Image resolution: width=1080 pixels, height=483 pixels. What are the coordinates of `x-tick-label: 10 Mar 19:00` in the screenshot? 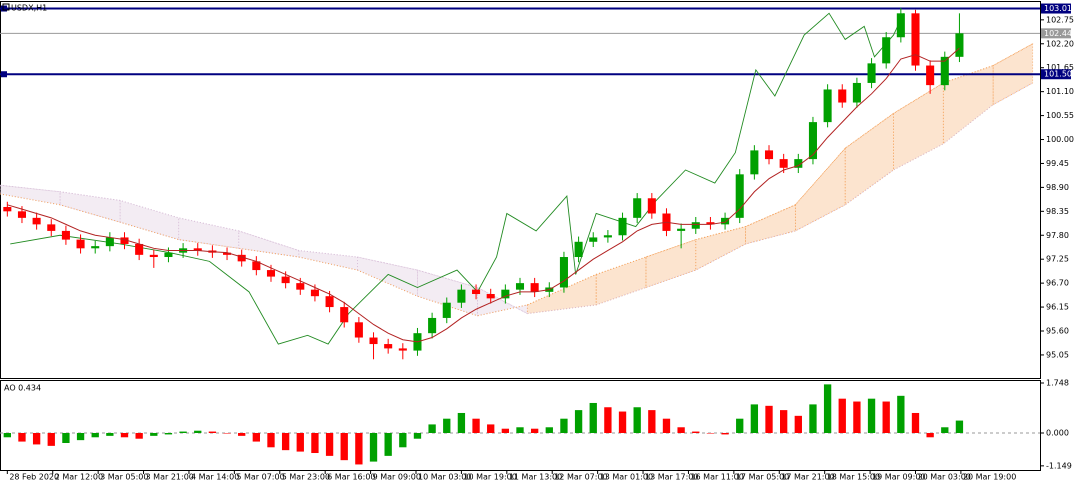 It's located at (489, 477).